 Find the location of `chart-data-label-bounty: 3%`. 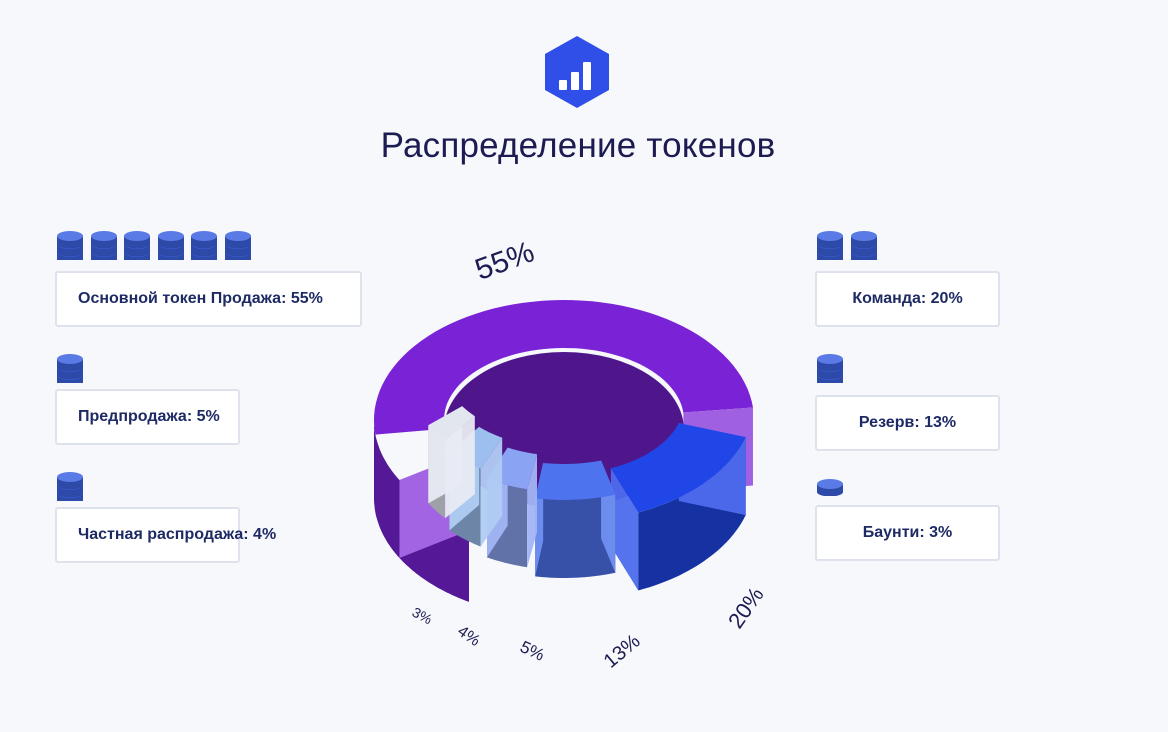

chart-data-label-bounty: 3% is located at coordinates (422, 616).